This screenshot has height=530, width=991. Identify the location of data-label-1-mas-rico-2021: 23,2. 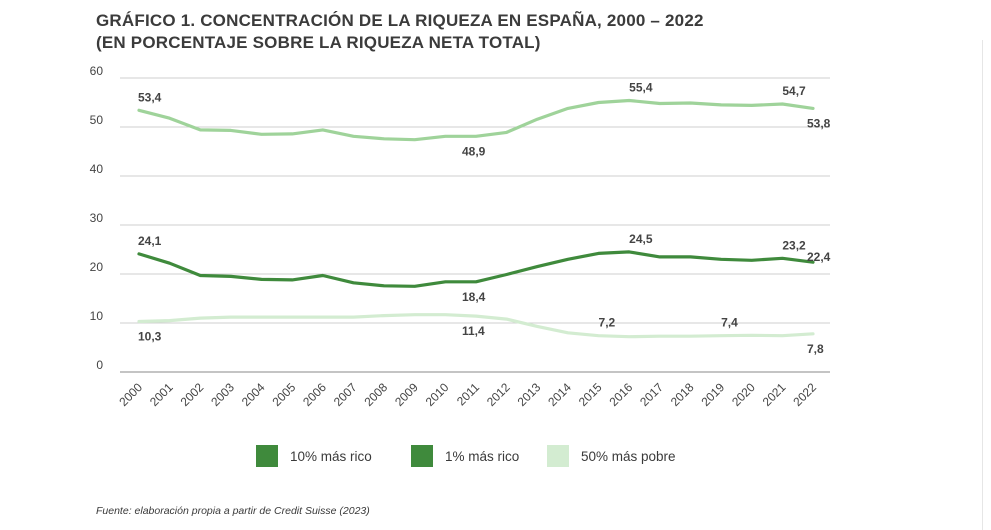
(794, 245).